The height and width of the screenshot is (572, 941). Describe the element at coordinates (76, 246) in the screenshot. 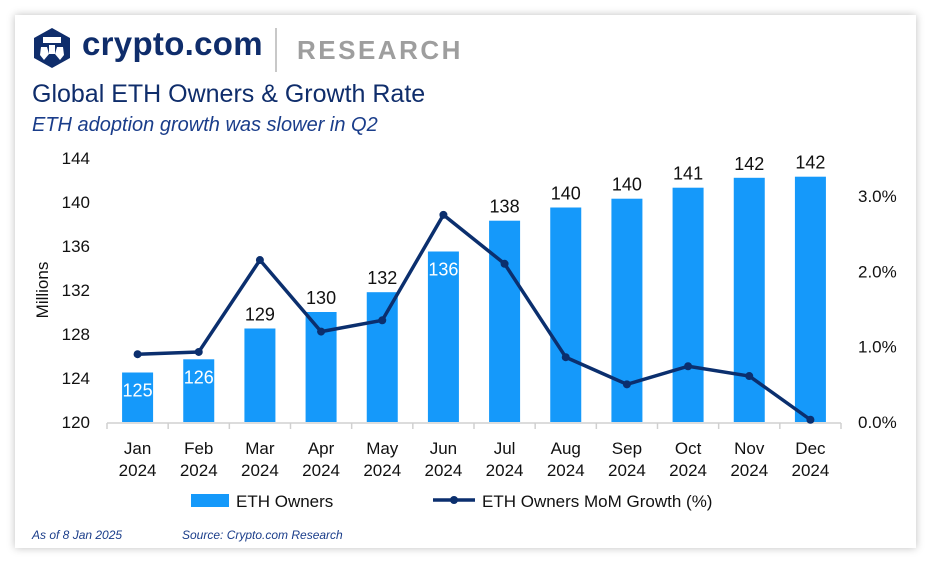

I see `y-tick-label: 136` at that location.